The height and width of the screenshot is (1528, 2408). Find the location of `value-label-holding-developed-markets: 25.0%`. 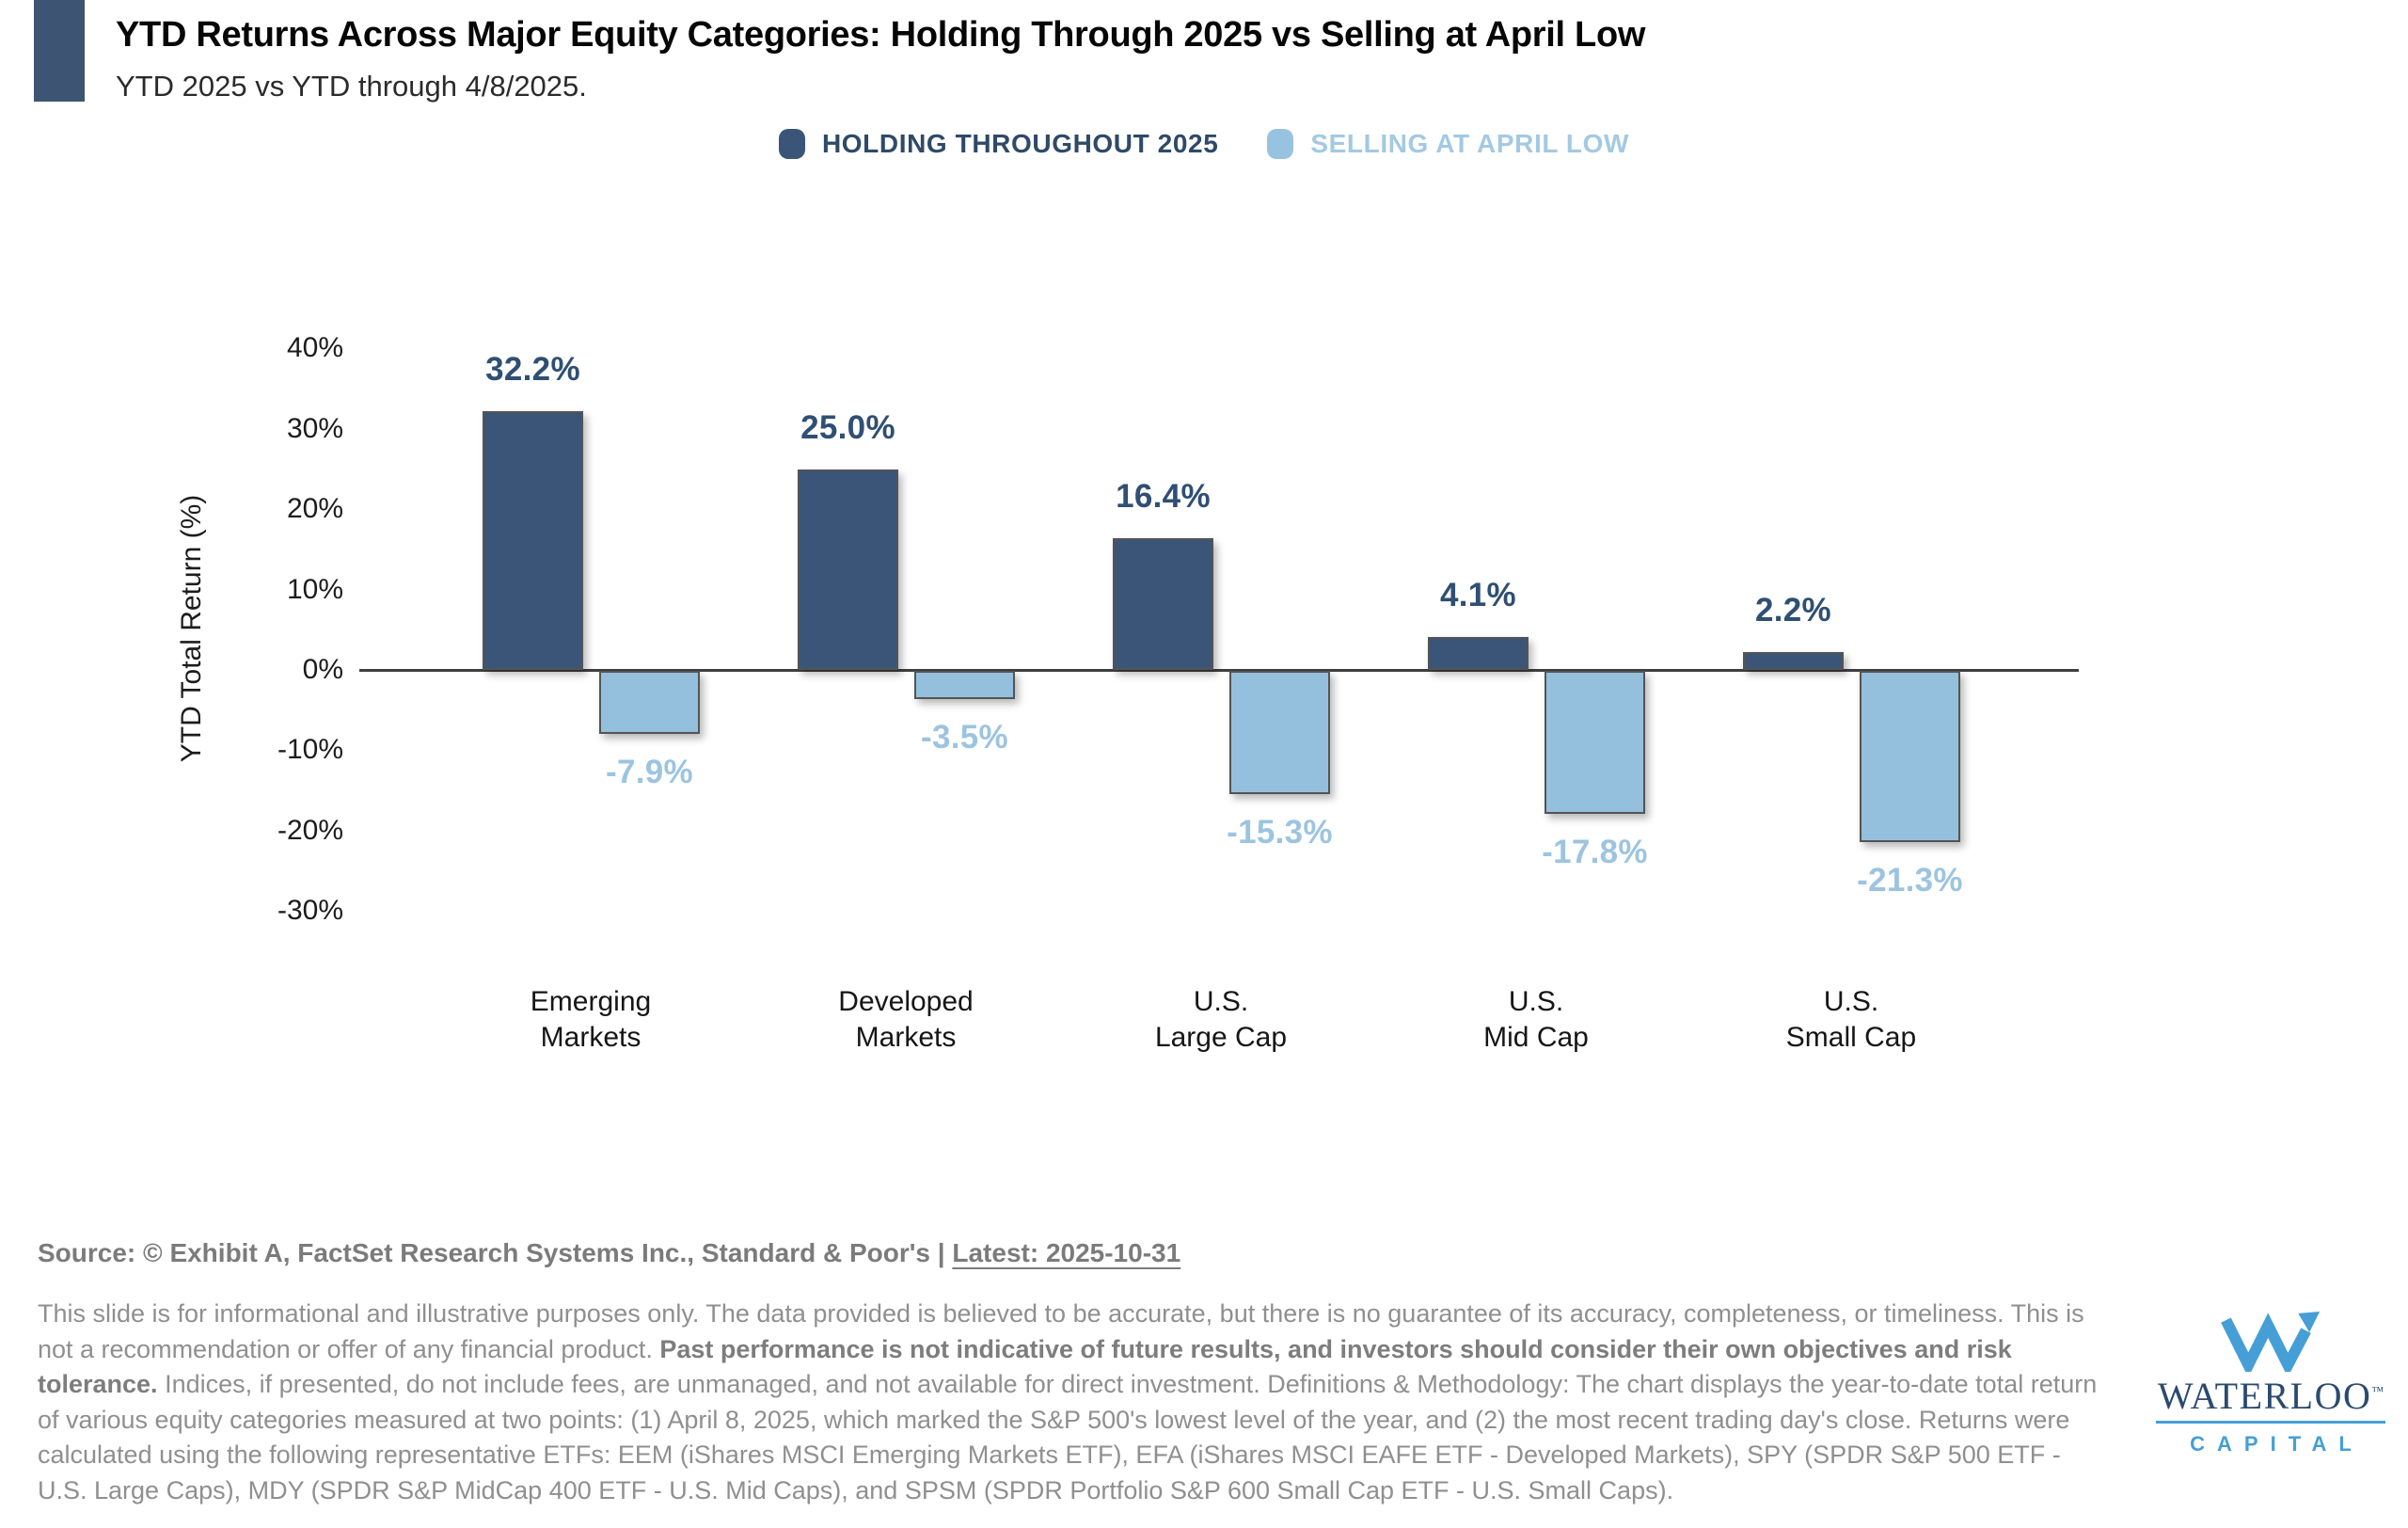

value-label-holding-developed-markets: 25.0% is located at coordinates (848, 427).